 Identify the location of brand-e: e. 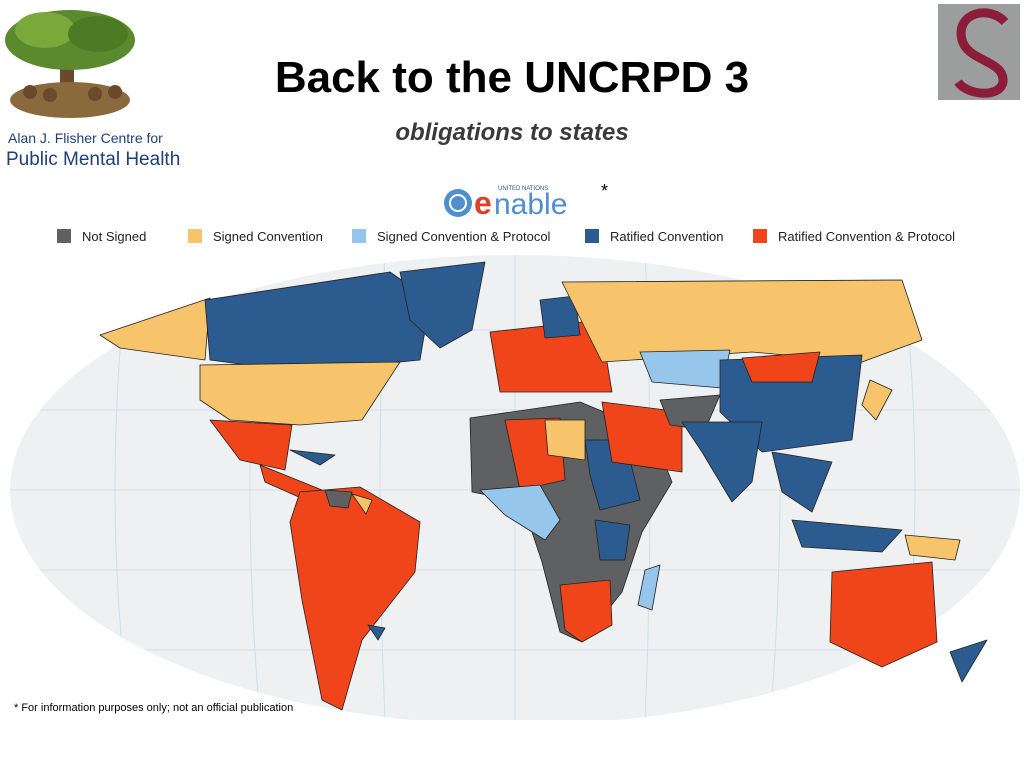
(483, 203).